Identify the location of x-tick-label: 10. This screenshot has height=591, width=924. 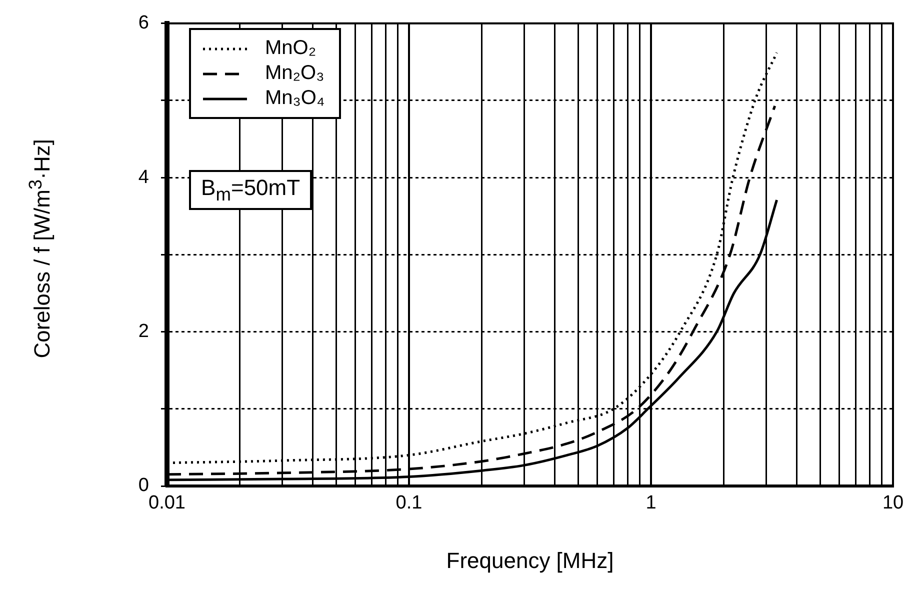
(893, 503).